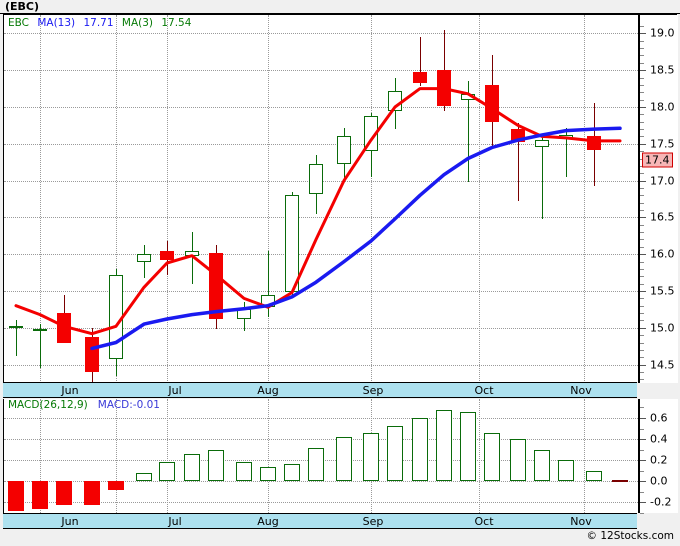  What do you see at coordinates (581, 390) in the screenshot?
I see `month-label-price: Nov` at bounding box center [581, 390].